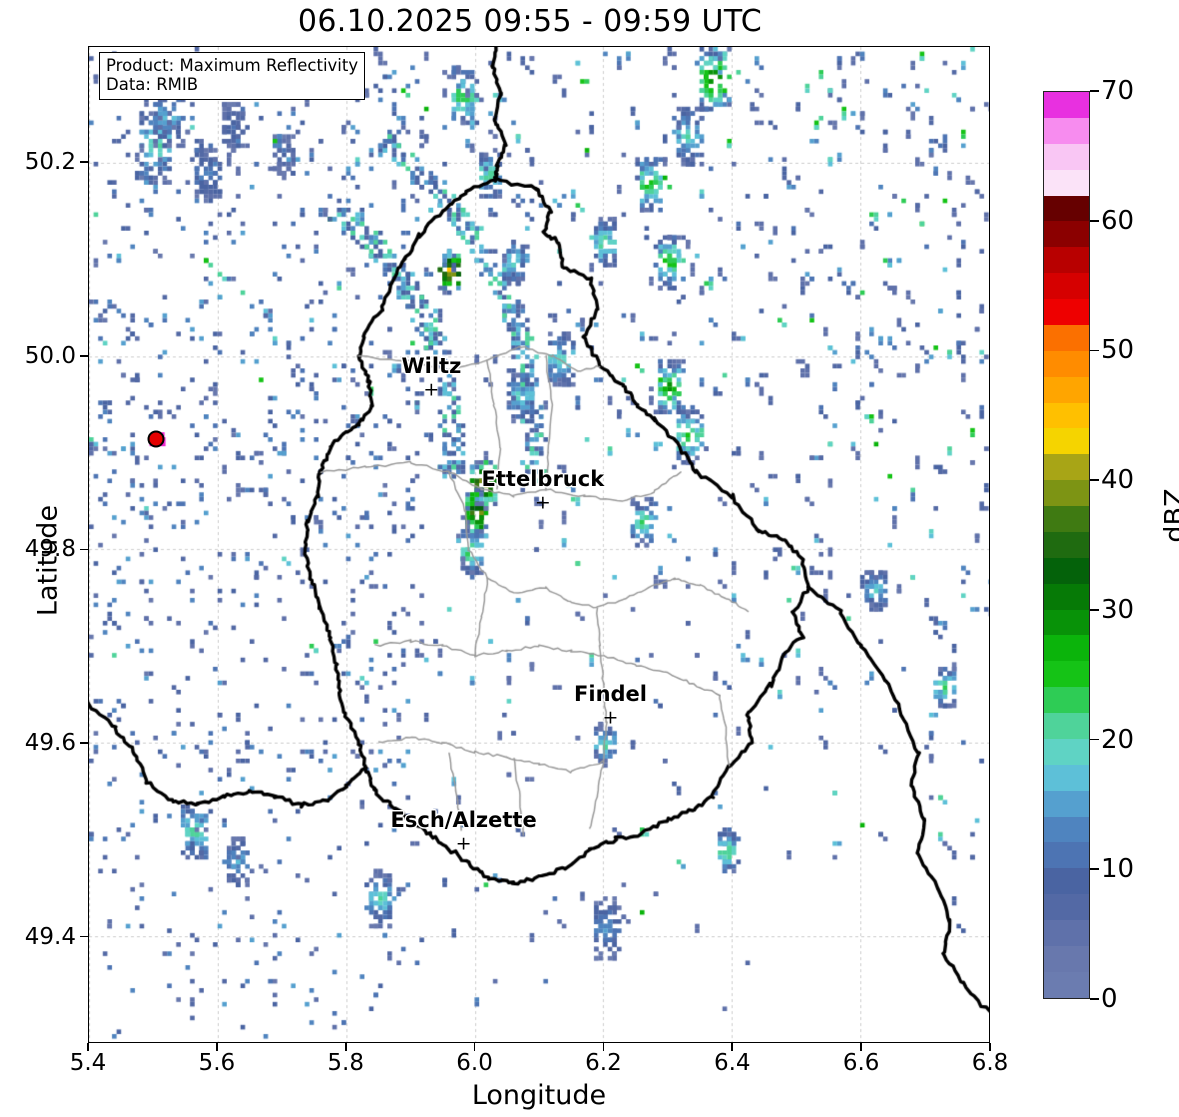 Image resolution: width=1179 pixels, height=1117 pixels. I want to click on y-tick-label: 49.8, so click(50, 549).